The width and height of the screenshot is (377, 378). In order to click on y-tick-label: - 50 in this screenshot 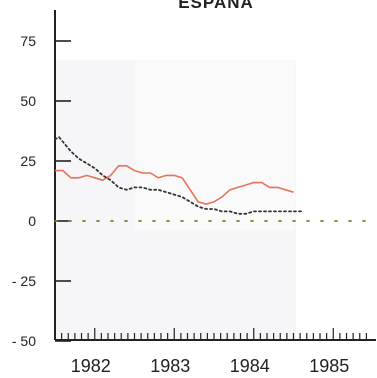, I will do `click(24, 341)`.